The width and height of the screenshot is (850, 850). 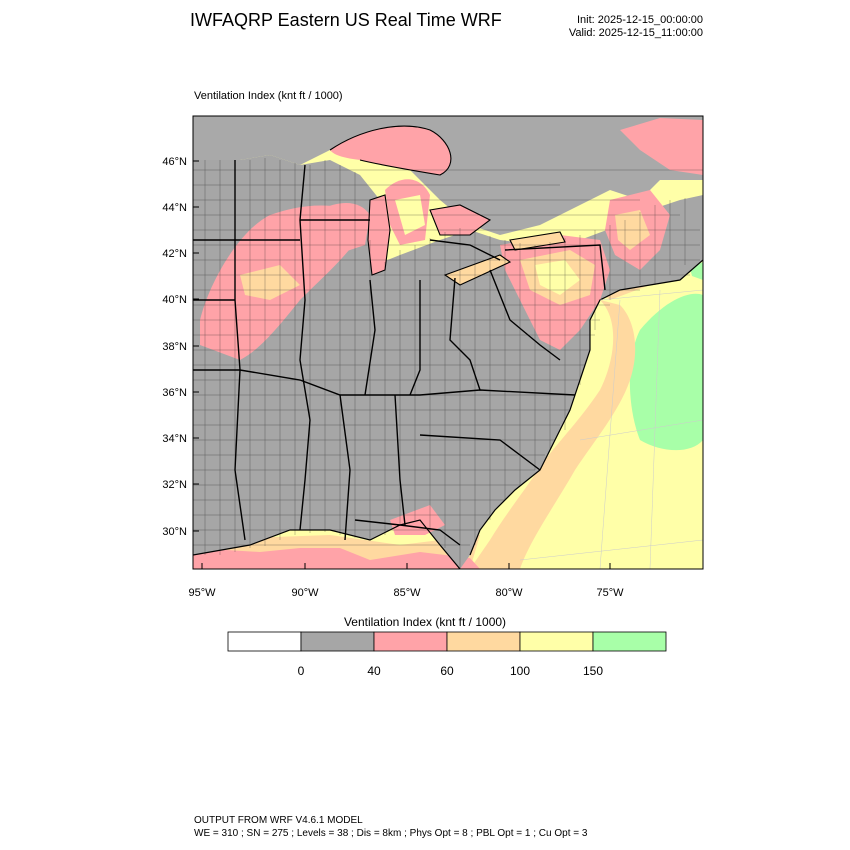 I want to click on colorbar-label: 40, so click(x=374, y=671).